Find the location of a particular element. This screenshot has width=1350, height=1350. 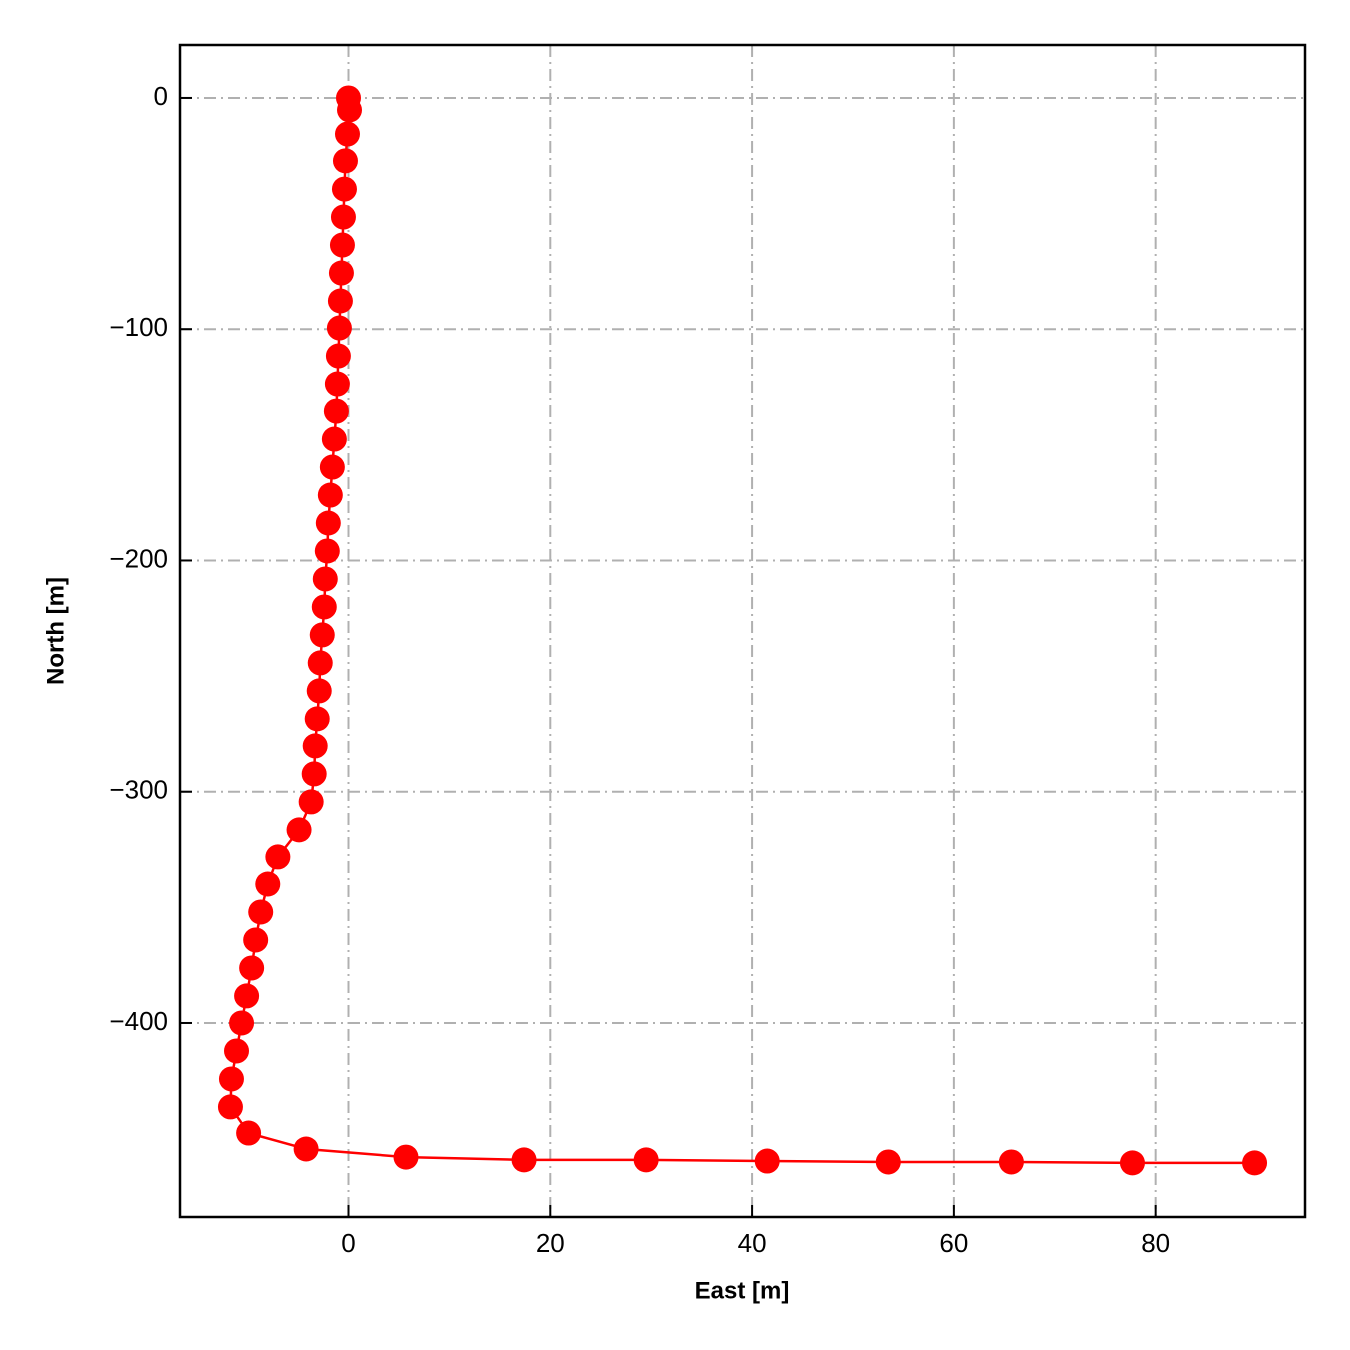

y-tick-label: 0 is located at coordinates (161, 96).